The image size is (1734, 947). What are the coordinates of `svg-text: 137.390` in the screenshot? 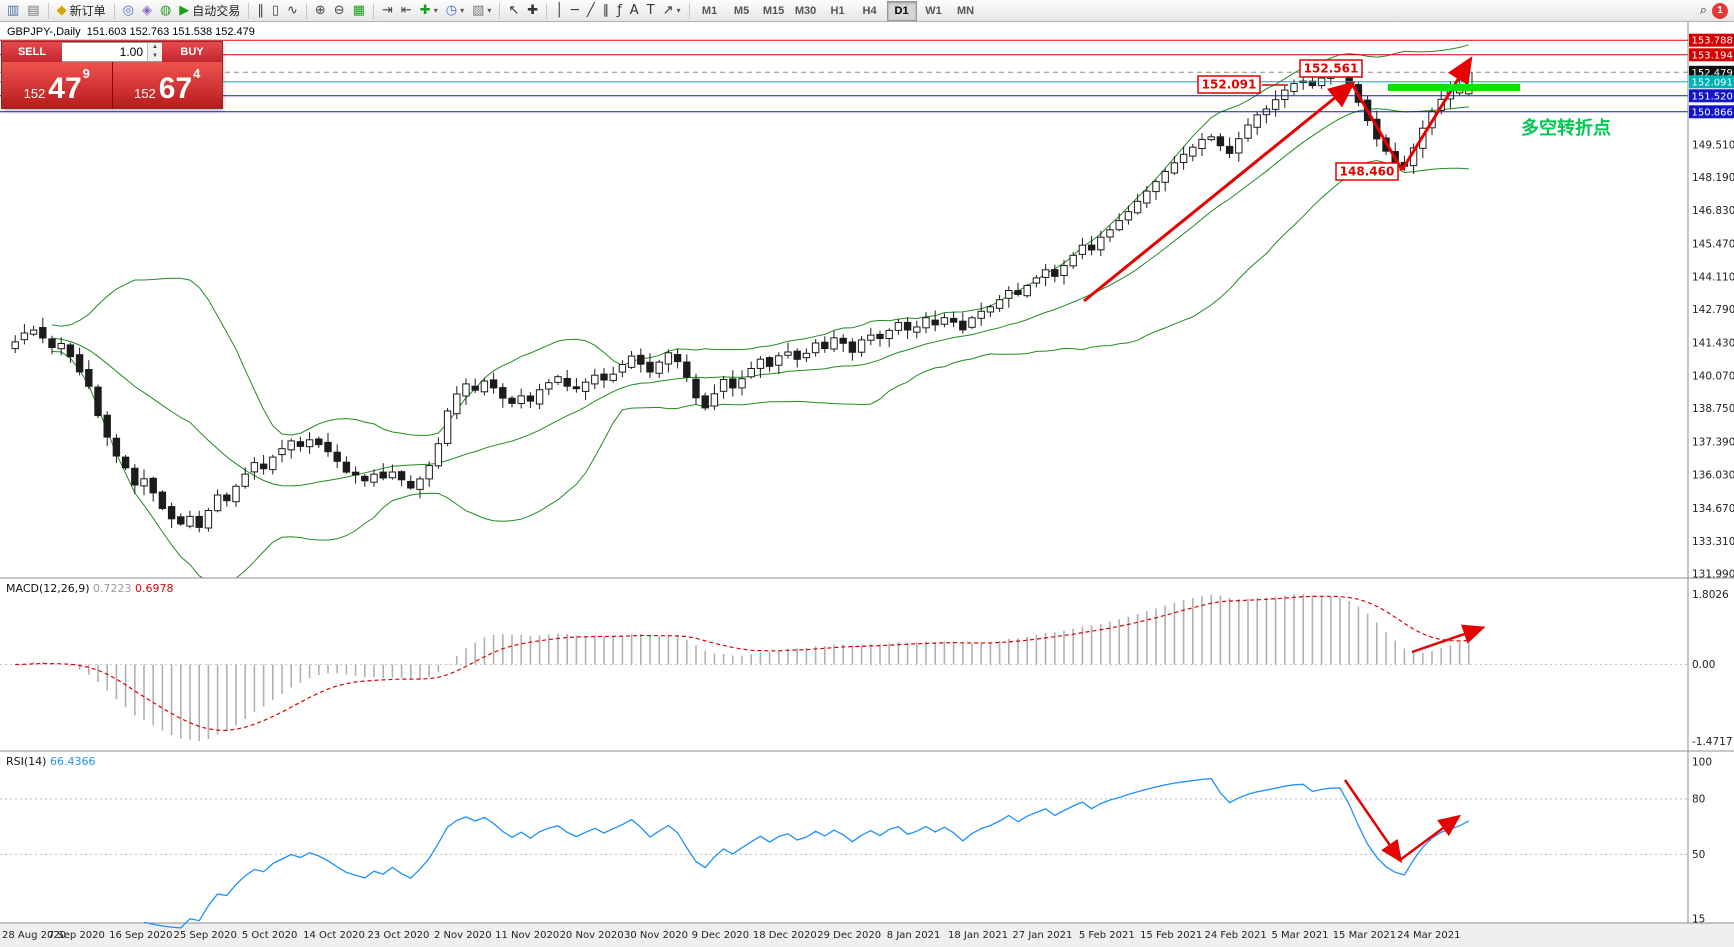 It's located at (1713, 442).